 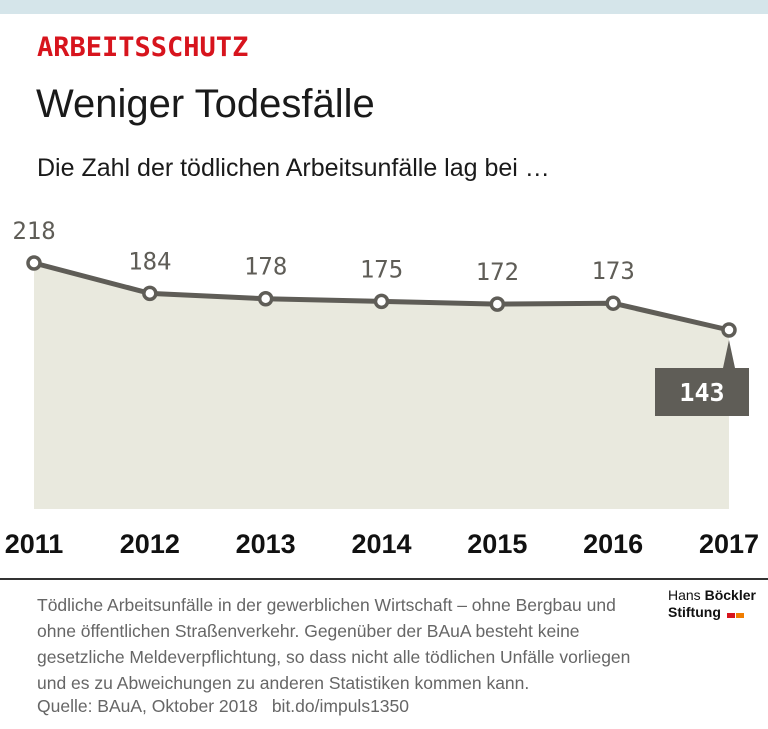 I want to click on kicker: ARBEITSSCHUTZ, so click(x=143, y=47).